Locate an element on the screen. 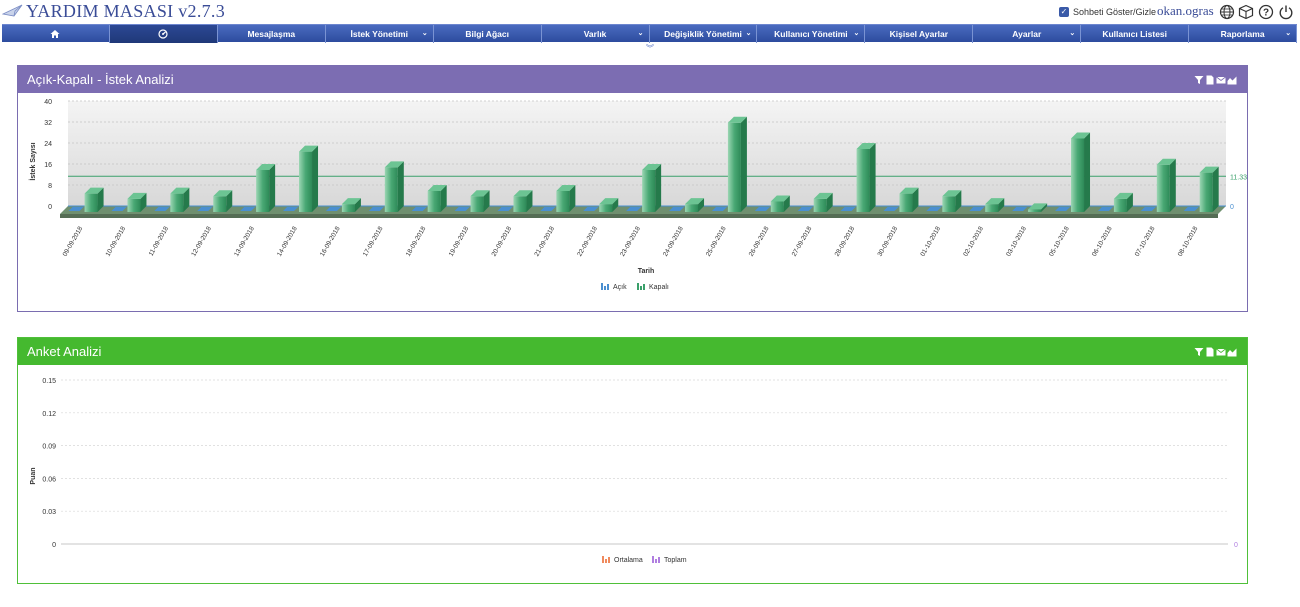 The width and height of the screenshot is (1300, 607). y-tick-label: 8 is located at coordinates (50, 186).